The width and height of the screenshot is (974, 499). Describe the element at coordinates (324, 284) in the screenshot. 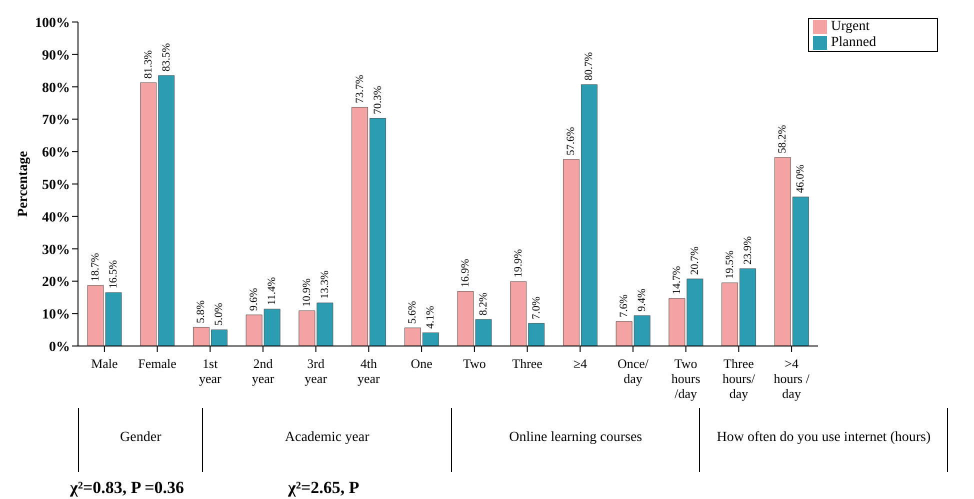

I see `data-label: 13.3%` at that location.